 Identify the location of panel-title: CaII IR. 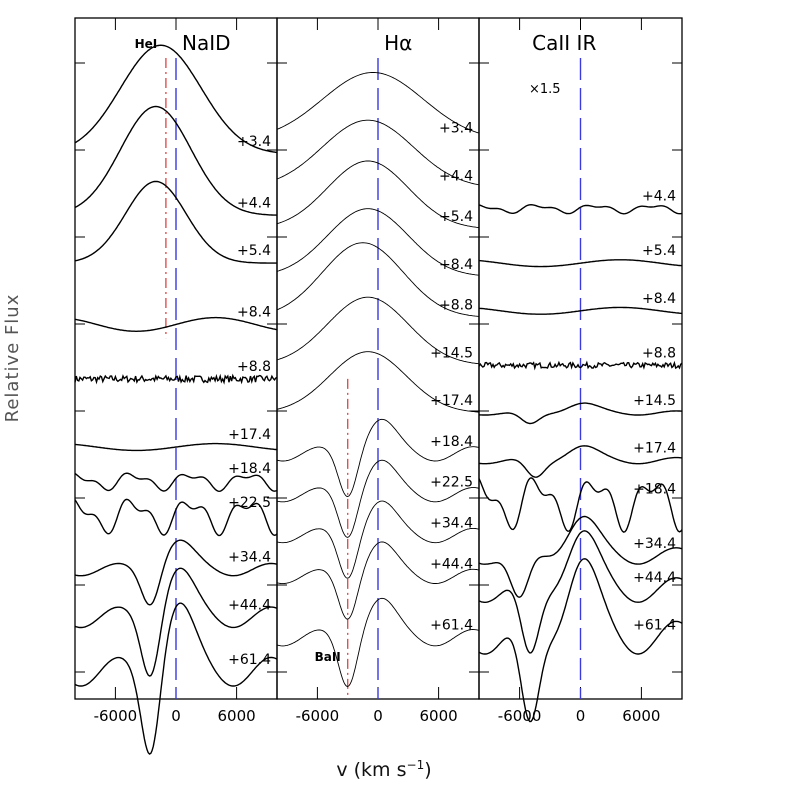
(564, 43).